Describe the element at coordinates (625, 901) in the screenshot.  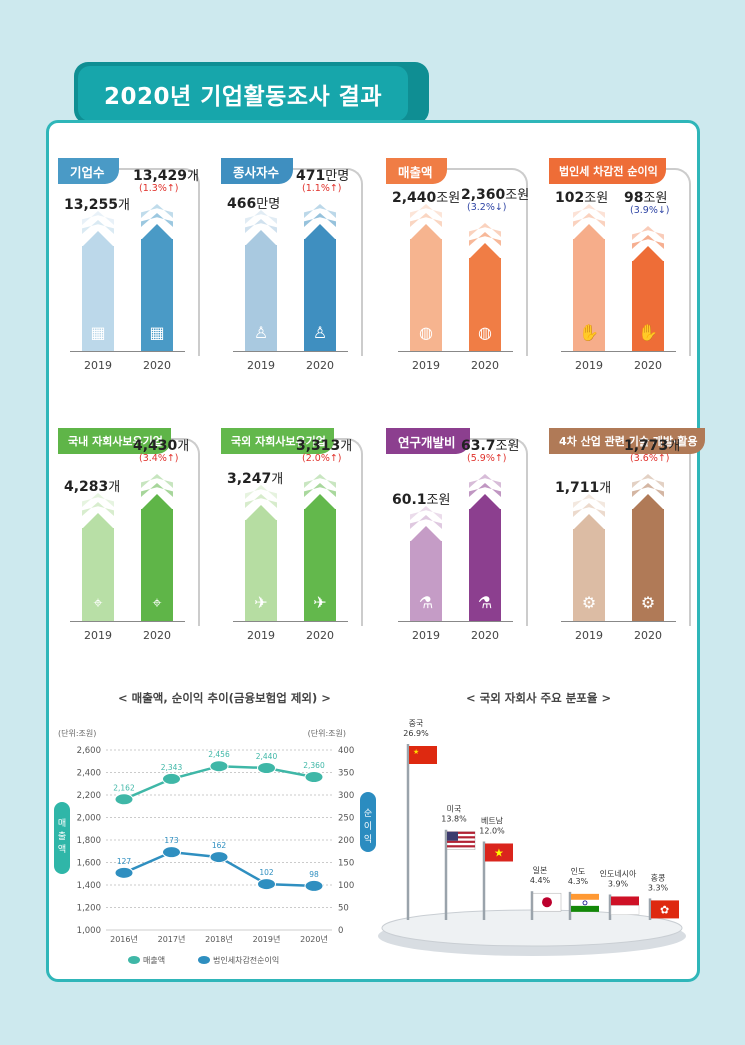
I see `indonesia-flag-icon` at that location.